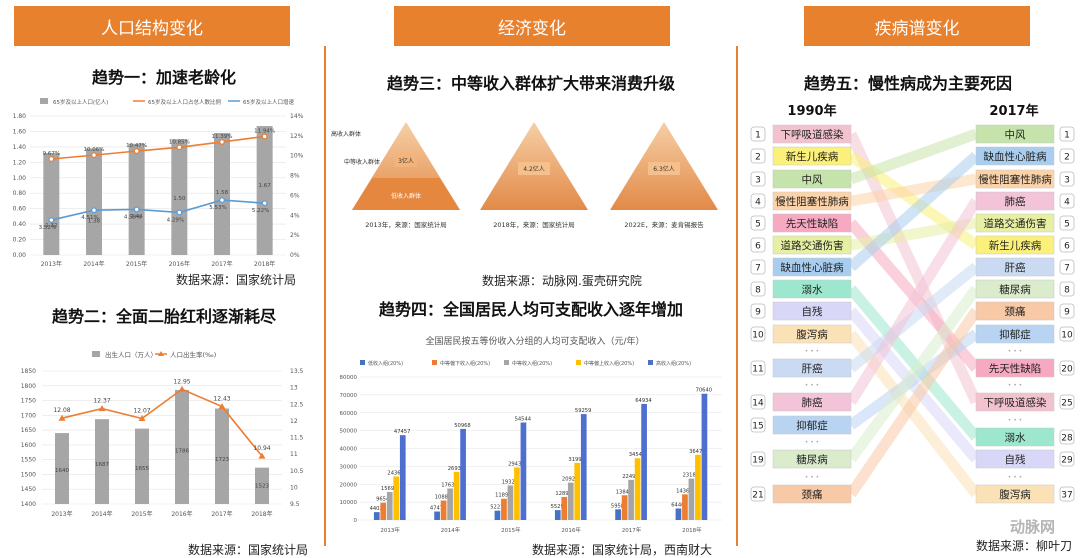  I want to click on data-label: 10.47%, so click(136, 146).